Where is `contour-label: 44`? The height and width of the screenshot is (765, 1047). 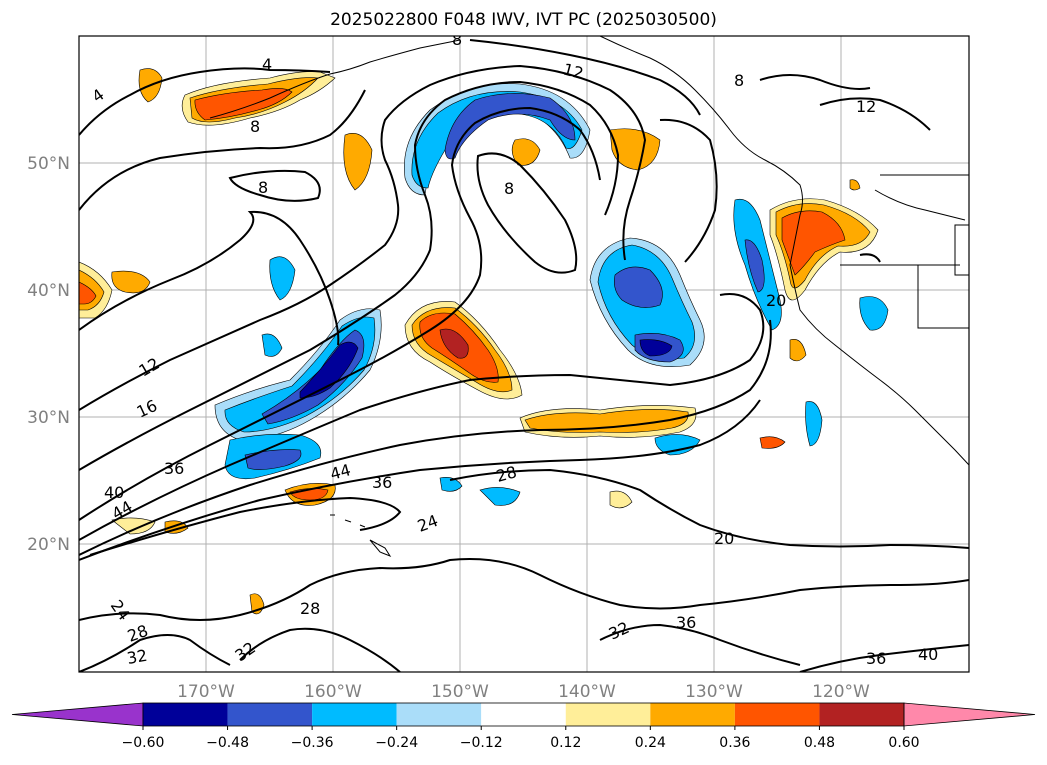
contour-label: 44 is located at coordinates (340, 472).